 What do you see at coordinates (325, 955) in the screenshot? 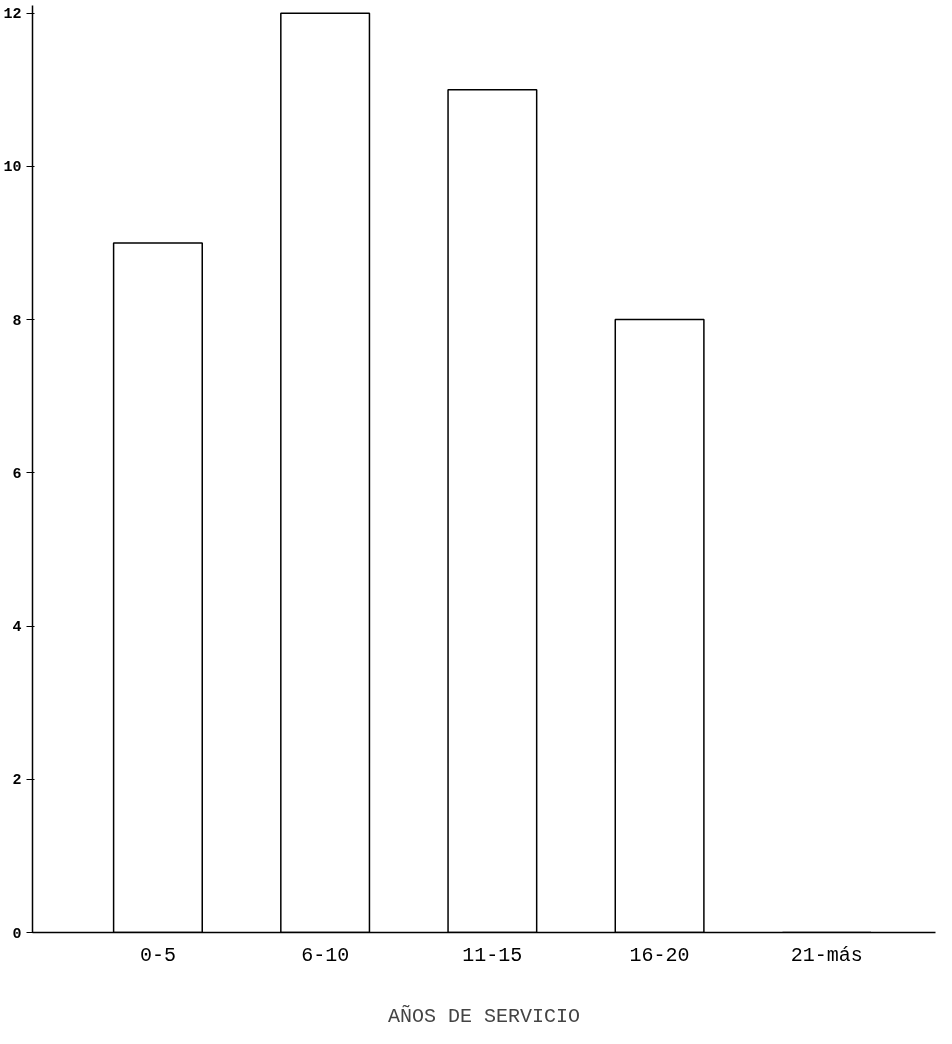
I see `x-tick-label: 6-10` at bounding box center [325, 955].